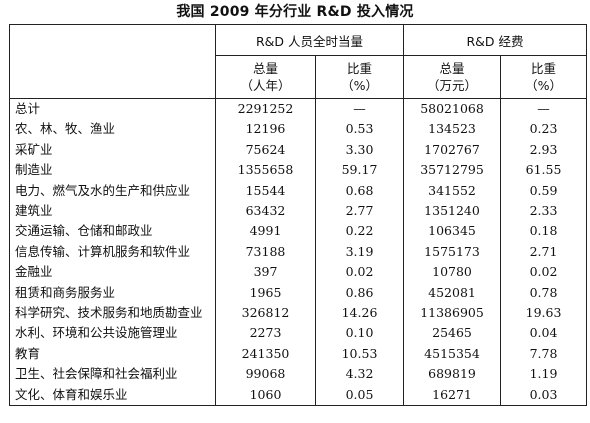  I want to click on row-industry-name: 水利、环境和公共设施管理业, so click(112, 333).